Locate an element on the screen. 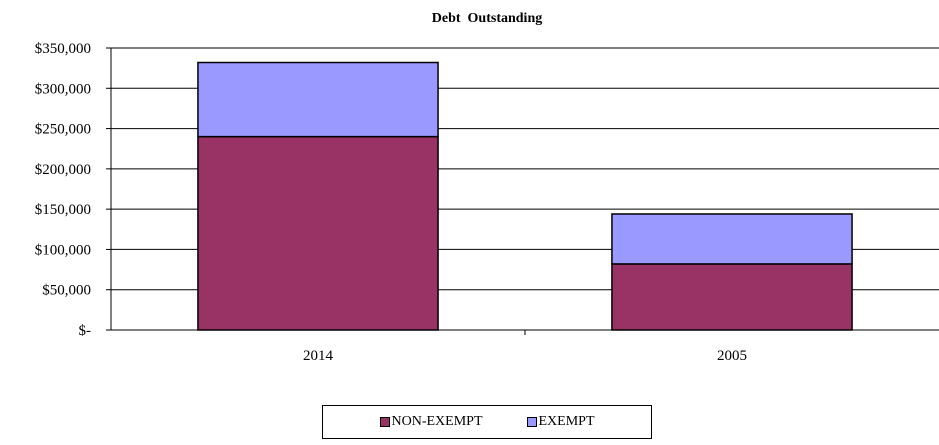 The width and height of the screenshot is (939, 445). y-tick-label: $350,000 is located at coordinates (63, 49).